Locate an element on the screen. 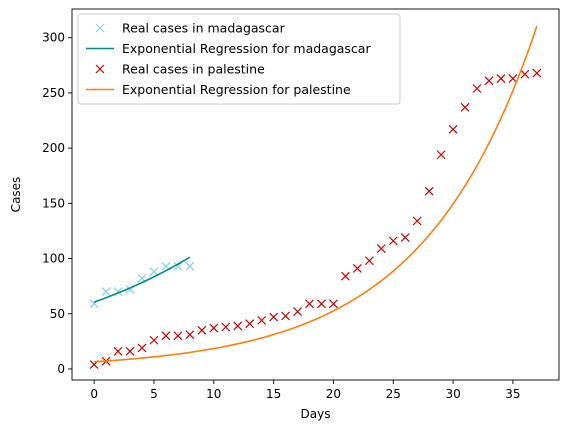 The height and width of the screenshot is (432, 571). x-tick-label: 20 is located at coordinates (333, 394).